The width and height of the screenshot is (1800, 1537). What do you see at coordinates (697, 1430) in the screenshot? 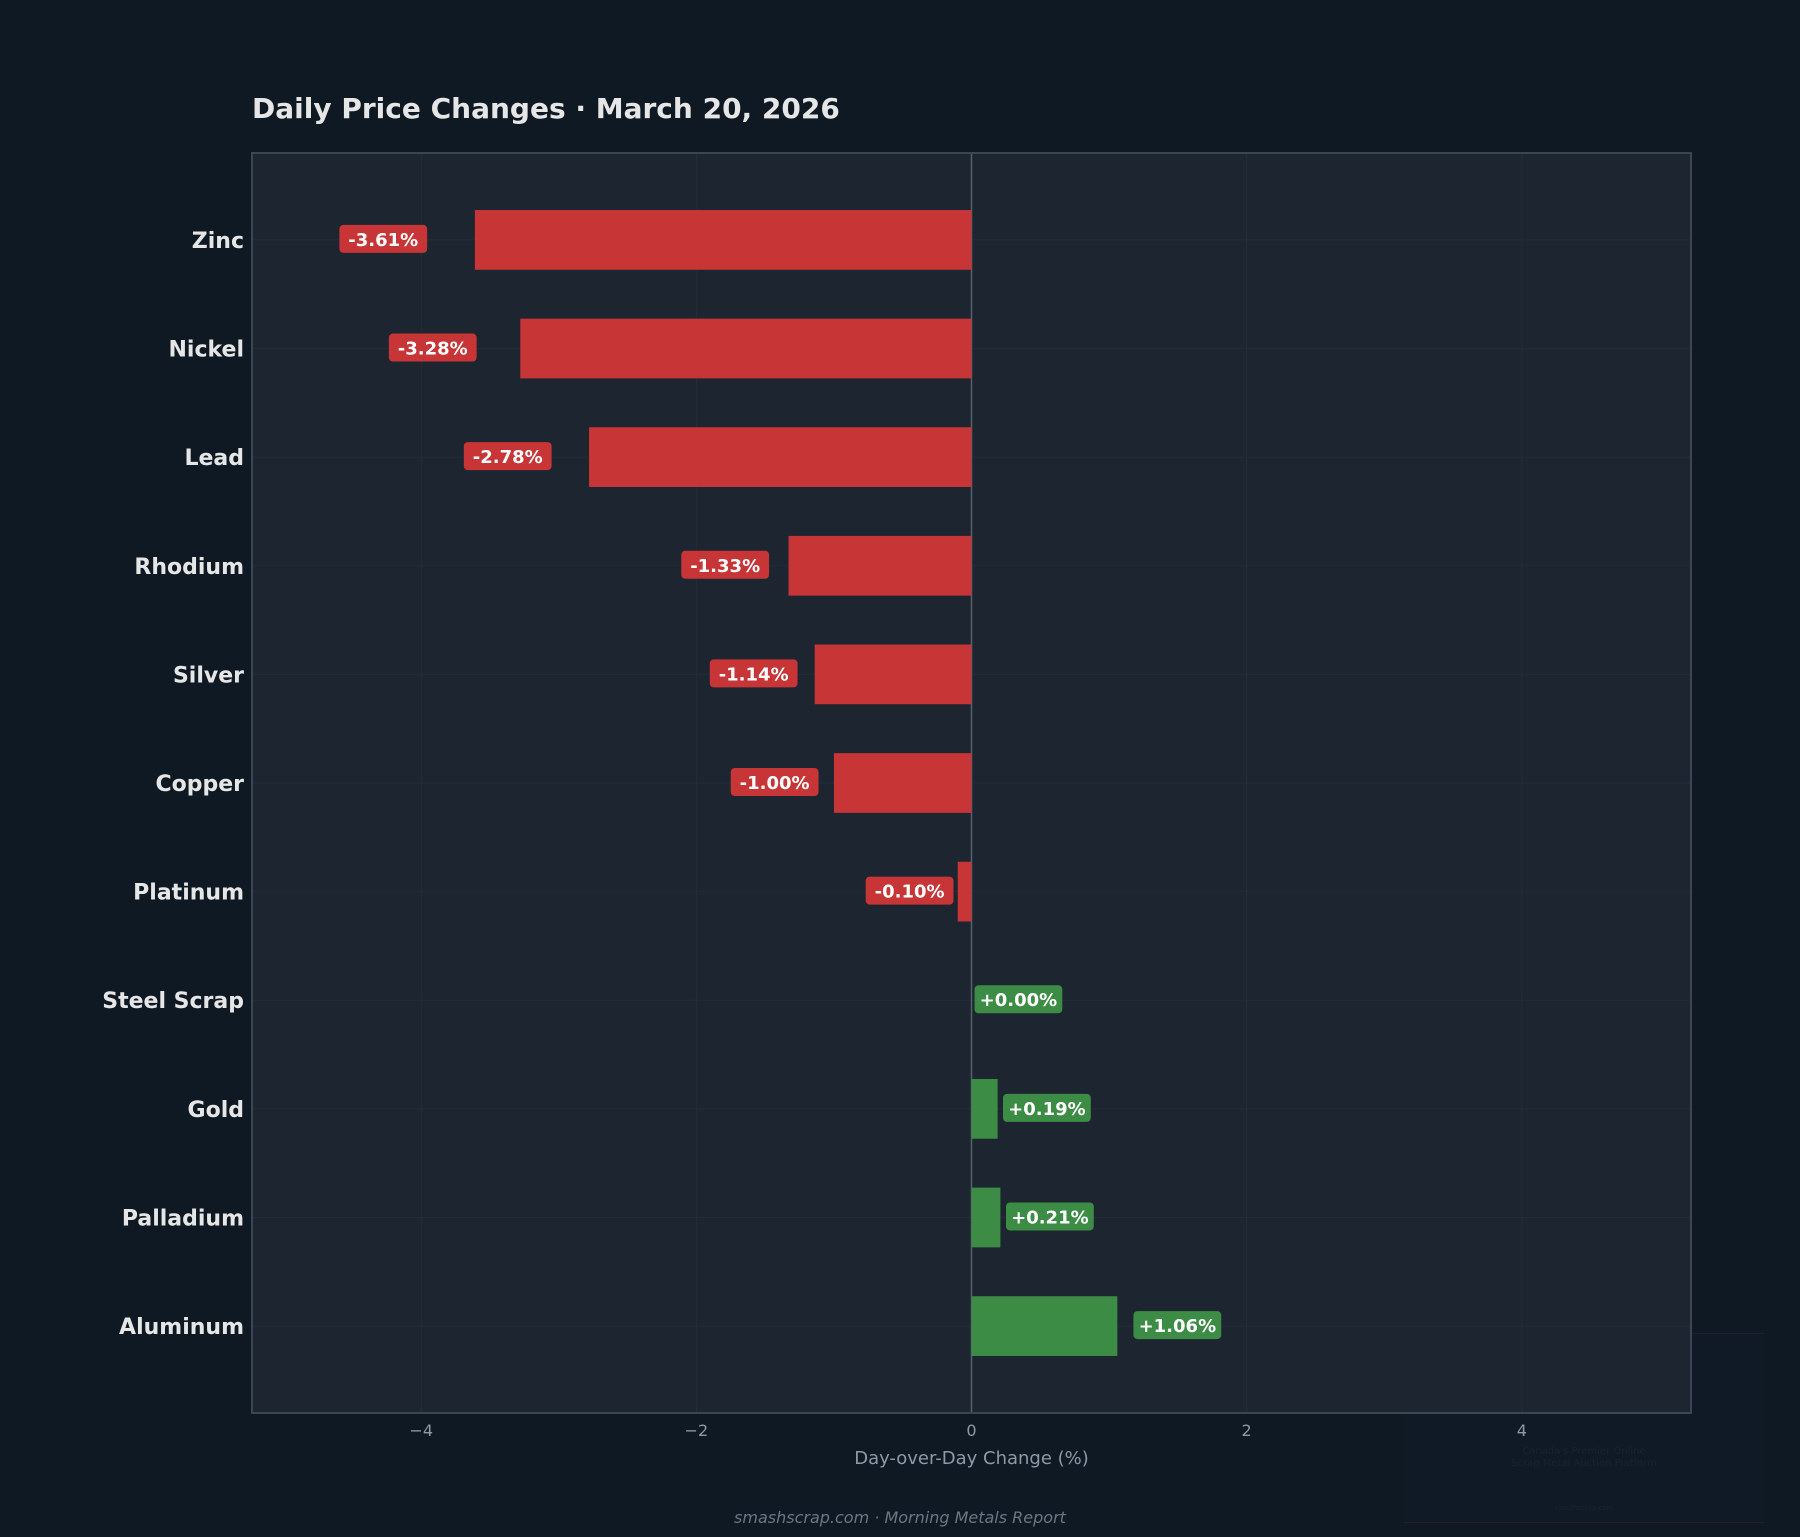
I see `x-tick-label: −2` at bounding box center [697, 1430].